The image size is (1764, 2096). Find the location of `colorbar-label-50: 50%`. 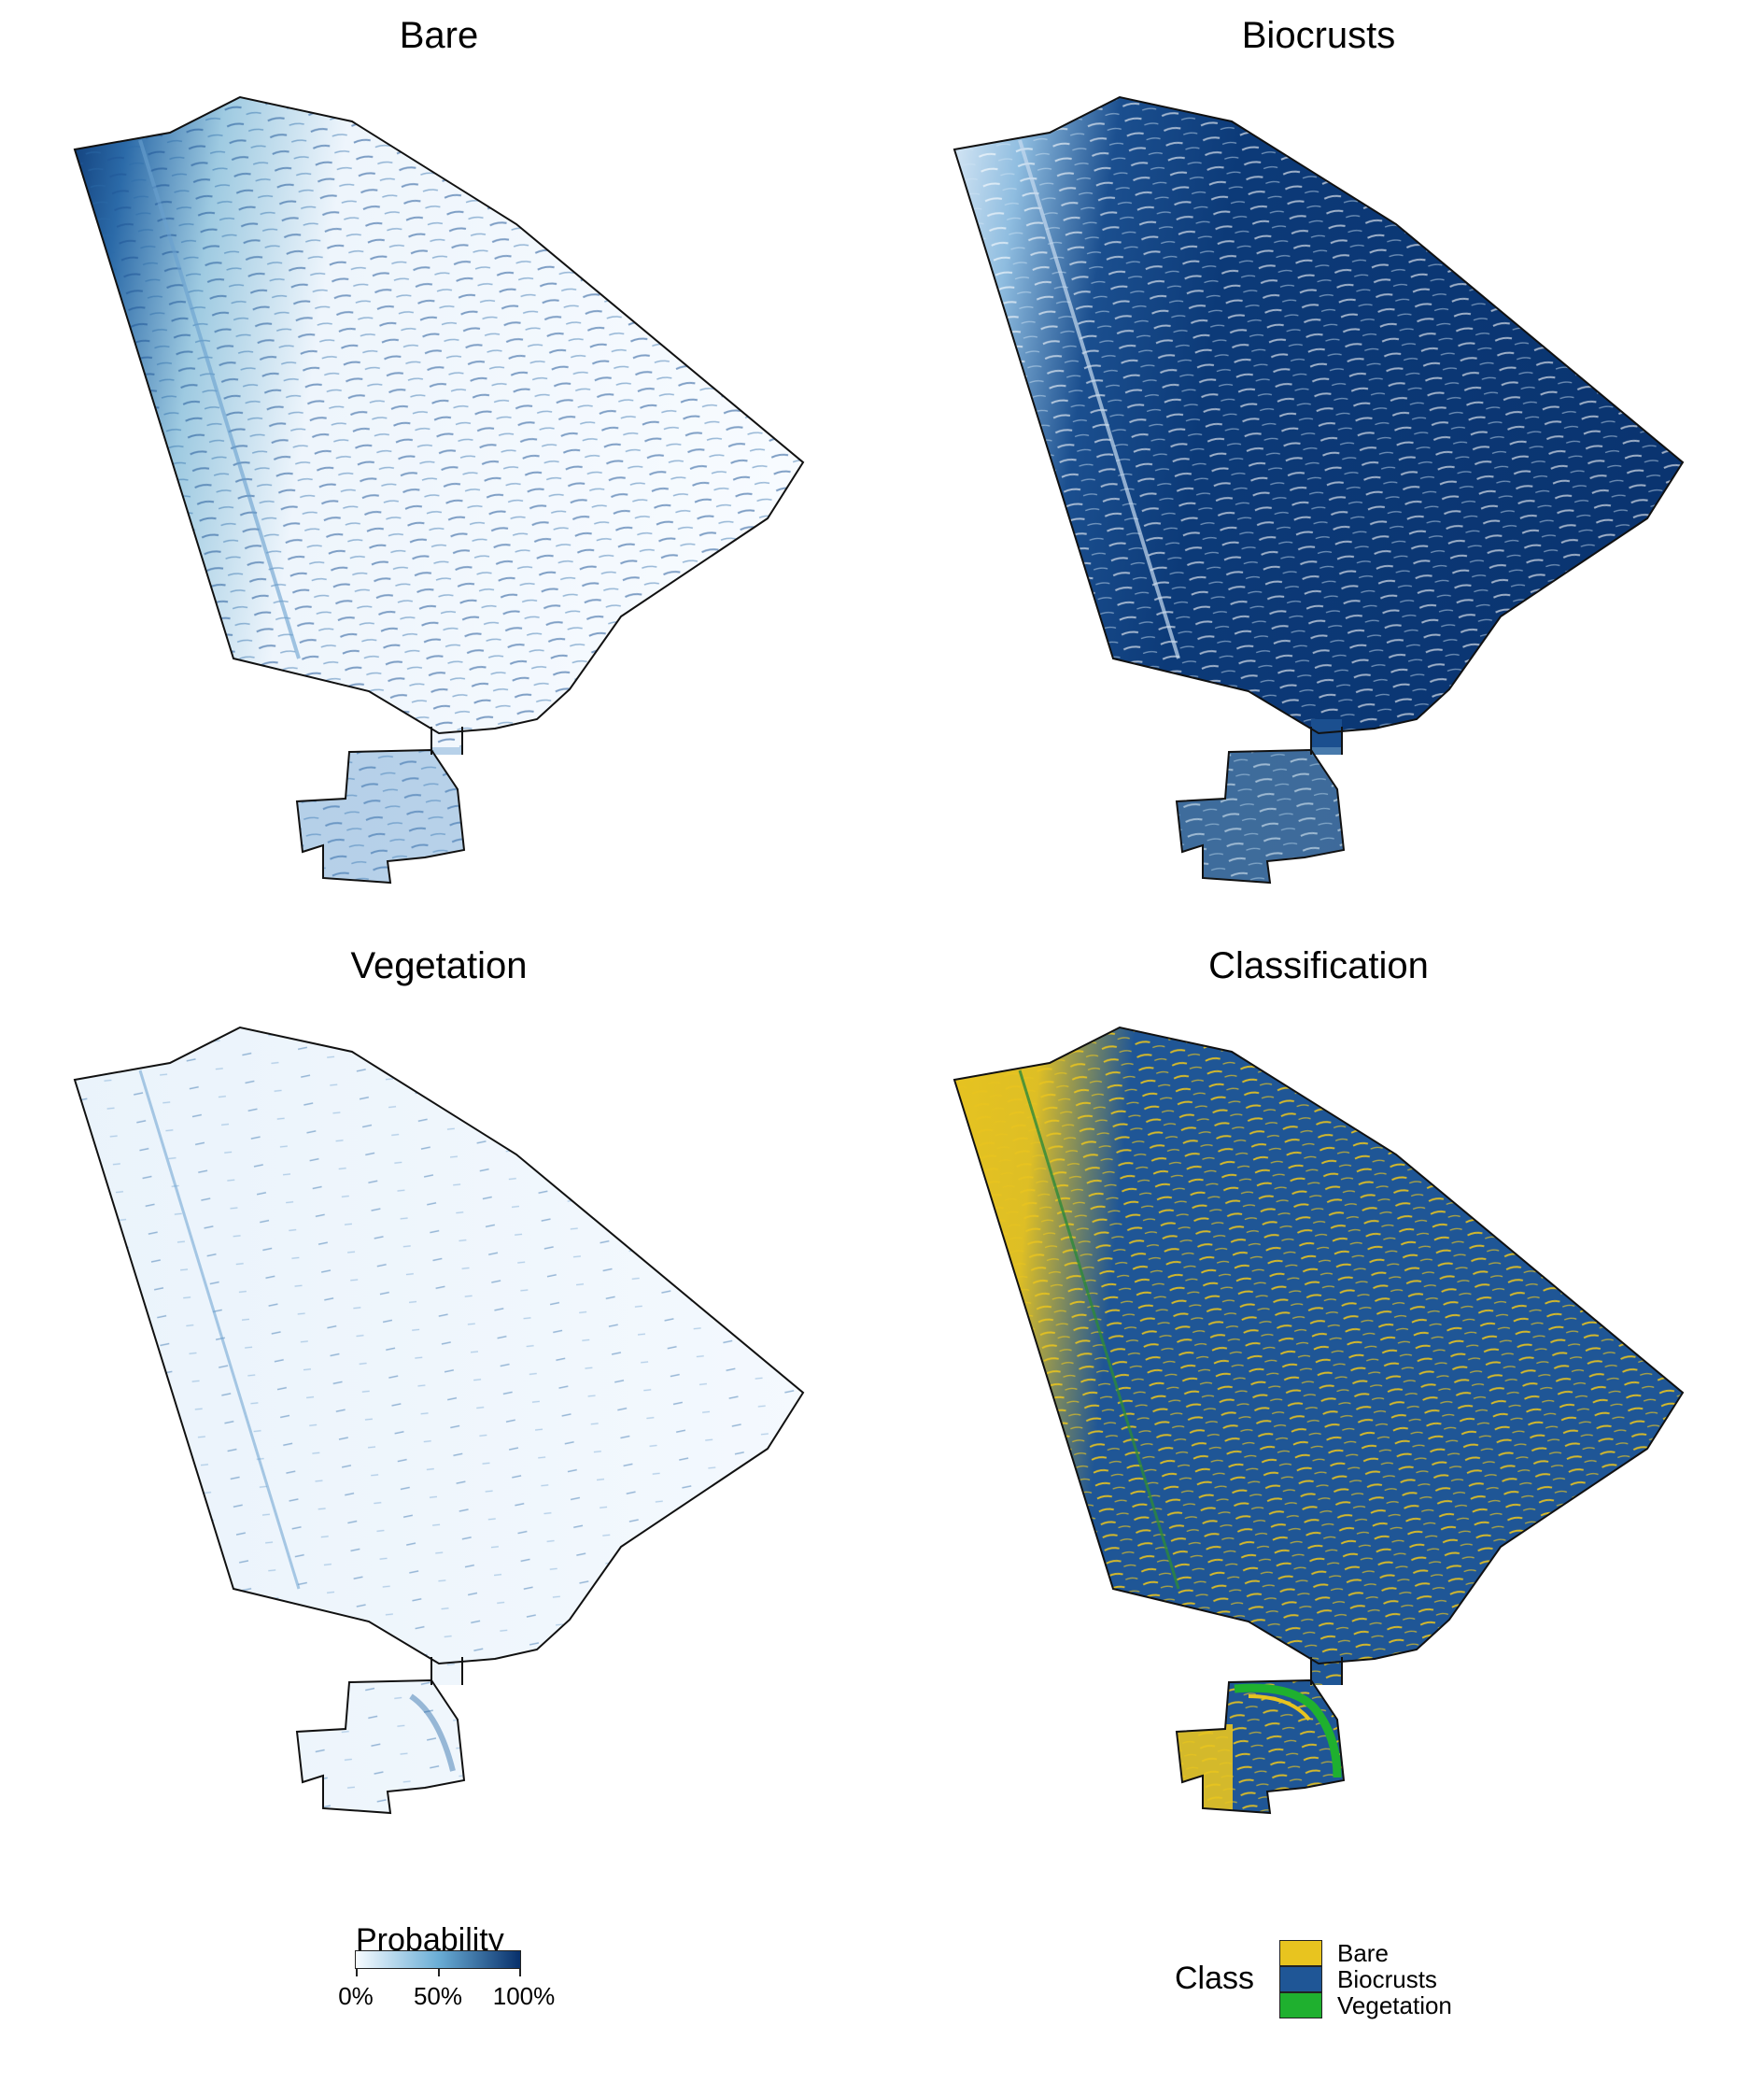

colorbar-label-50: 50% is located at coordinates (438, 1996).